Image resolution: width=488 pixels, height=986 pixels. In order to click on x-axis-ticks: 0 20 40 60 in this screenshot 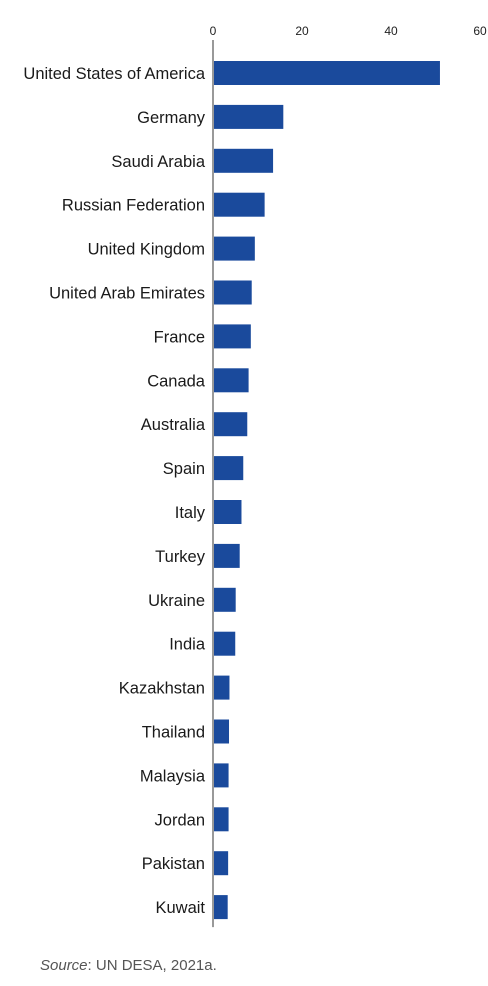, I will do `click(348, 31)`.